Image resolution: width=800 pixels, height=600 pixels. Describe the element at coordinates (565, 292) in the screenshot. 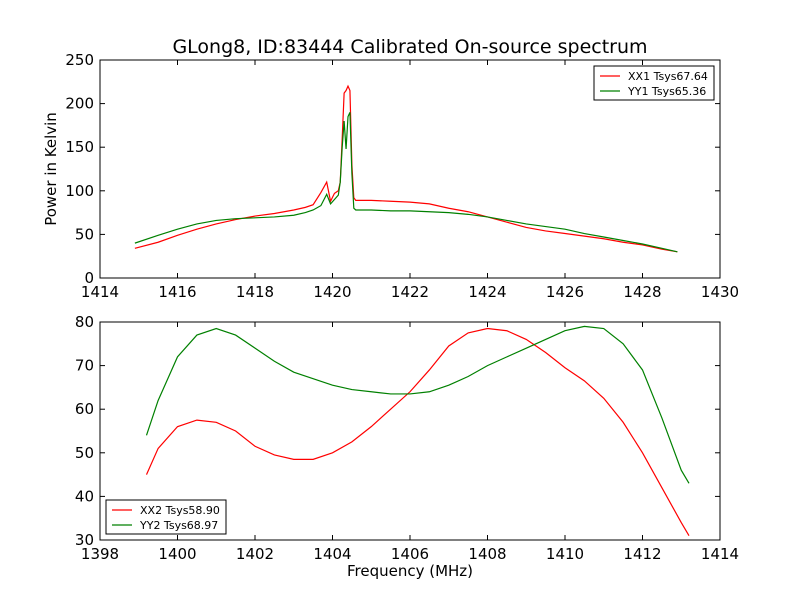

I see `x-tick-label: 1426` at that location.